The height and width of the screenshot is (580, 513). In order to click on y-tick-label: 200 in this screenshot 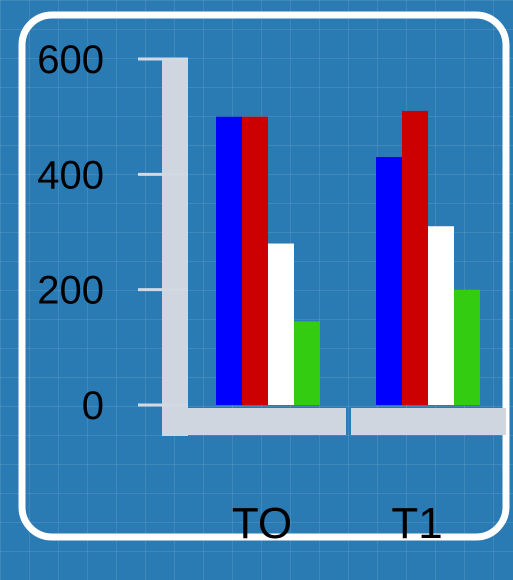, I will do `click(70, 291)`.